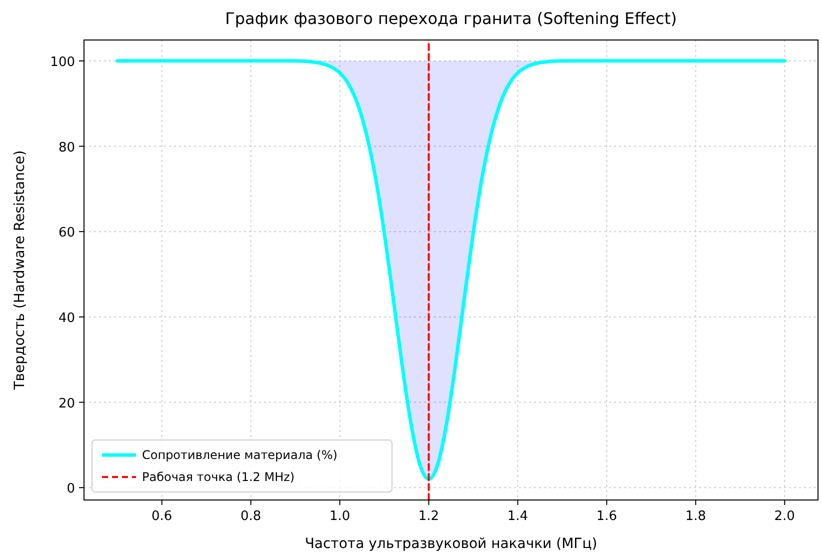  Describe the element at coordinates (66, 233) in the screenshot. I see `y-tick-label: 60` at that location.